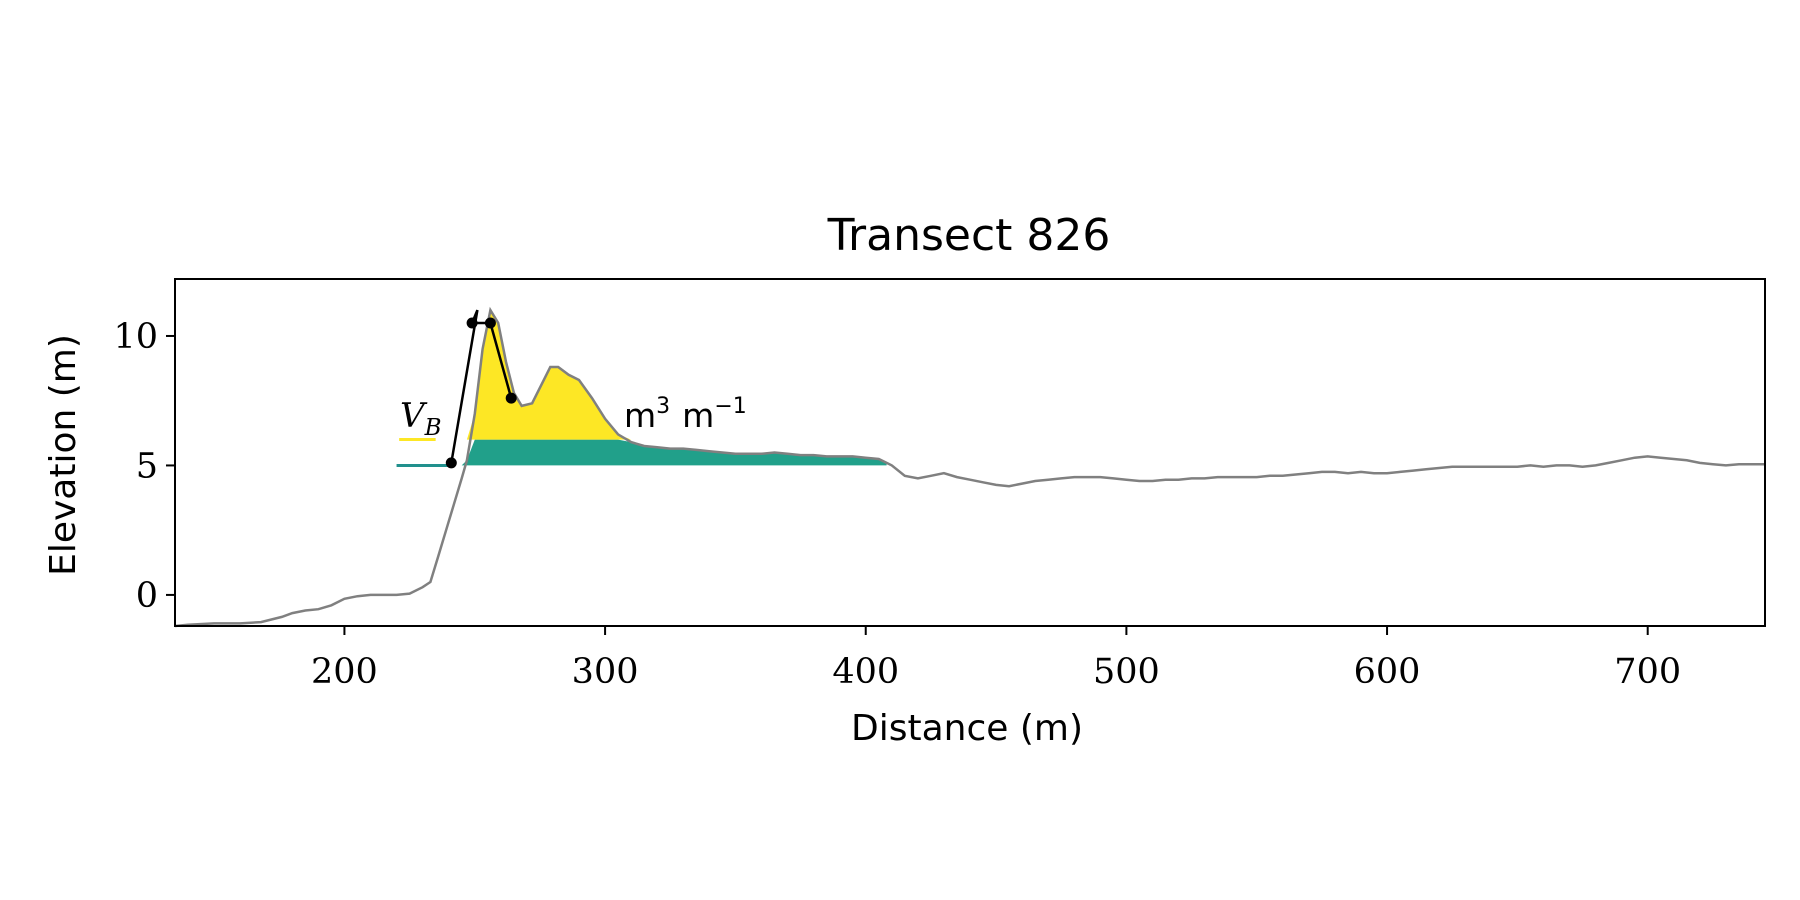 Image resolution: width=1800 pixels, height=900 pixels. What do you see at coordinates (605, 672) in the screenshot?
I see `x-tick-label: 300` at bounding box center [605, 672].